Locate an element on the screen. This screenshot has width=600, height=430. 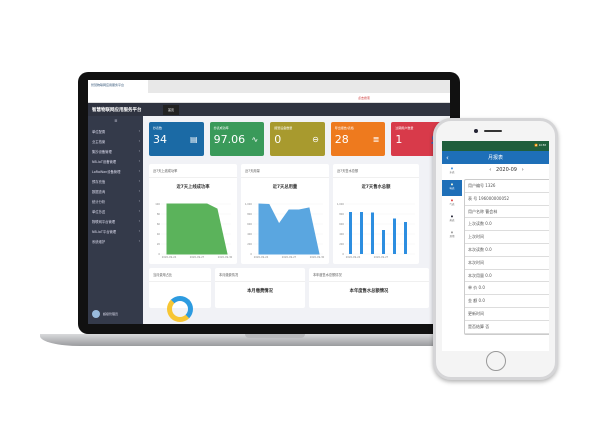
stat-label: 过期用户数量 is located at coordinates (404, 128).